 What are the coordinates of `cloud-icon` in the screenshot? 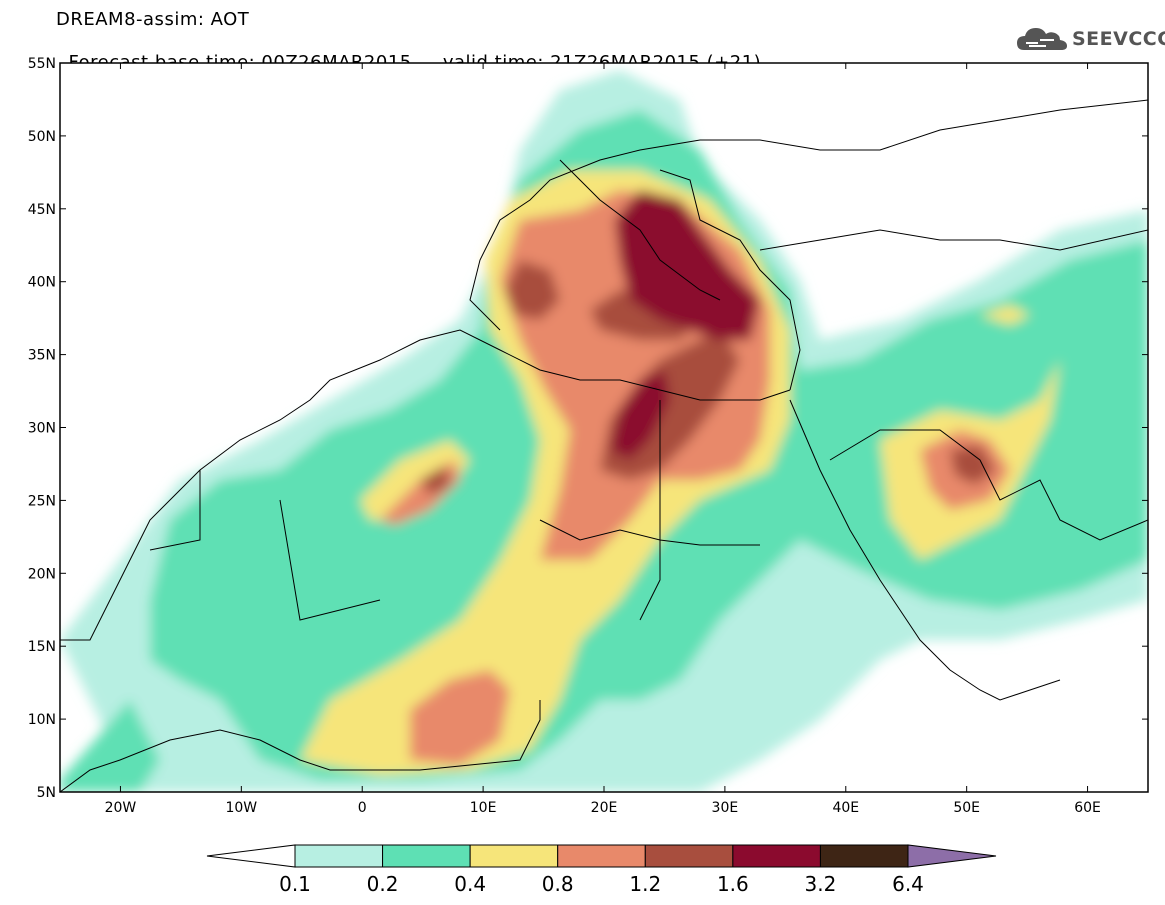 It's located at (1042, 39).